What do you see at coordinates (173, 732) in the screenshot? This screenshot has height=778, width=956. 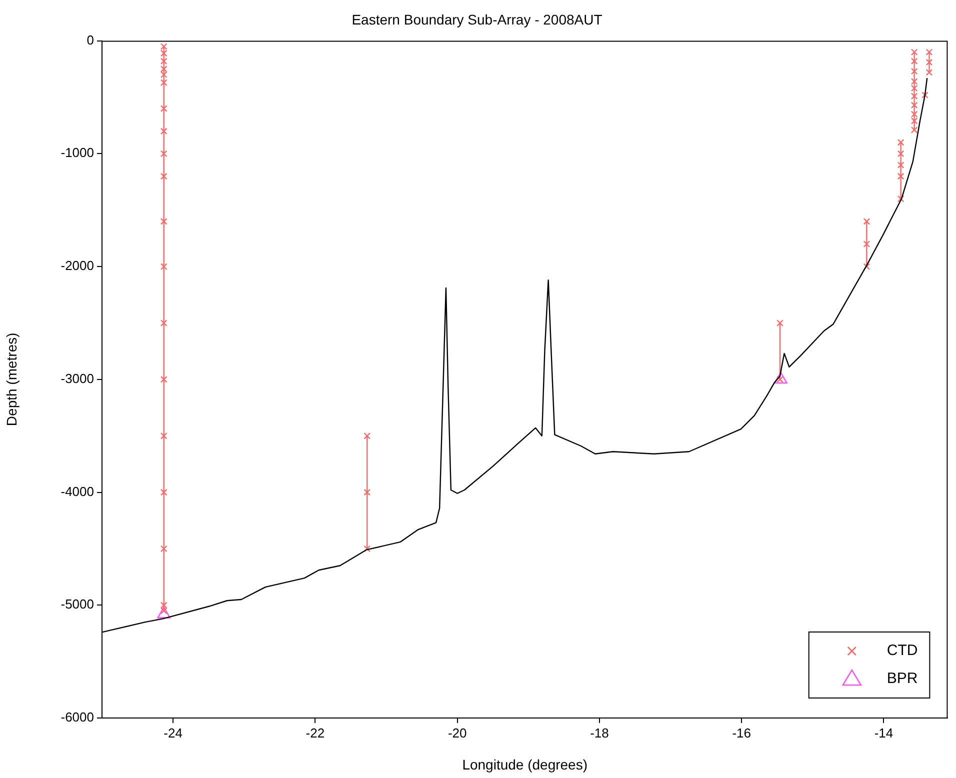 I see `x-tick-label: -24` at bounding box center [173, 732].